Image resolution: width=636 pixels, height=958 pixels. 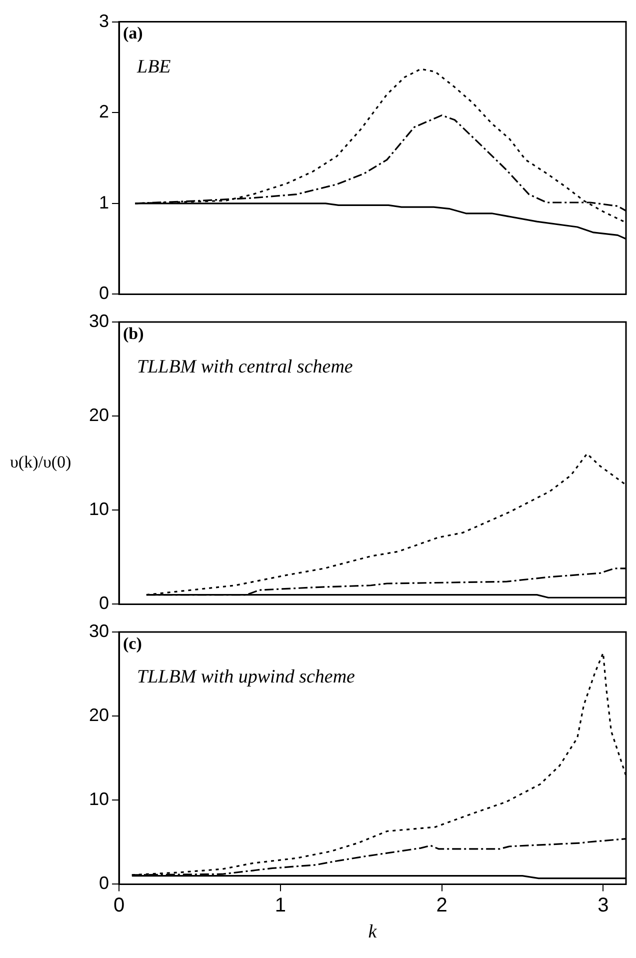 What do you see at coordinates (119, 905) in the screenshot?
I see `x-tick-label: 0` at bounding box center [119, 905].